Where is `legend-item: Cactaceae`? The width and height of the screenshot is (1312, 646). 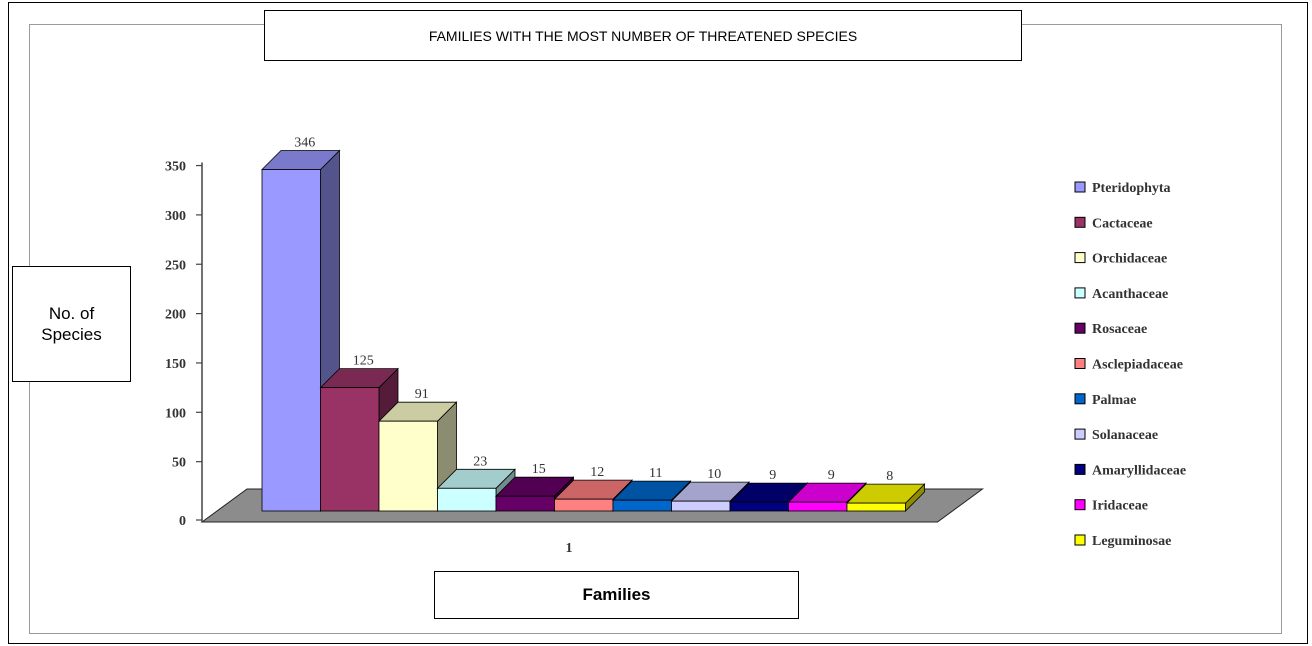 legend-item: Cactaceae is located at coordinates (1113, 223).